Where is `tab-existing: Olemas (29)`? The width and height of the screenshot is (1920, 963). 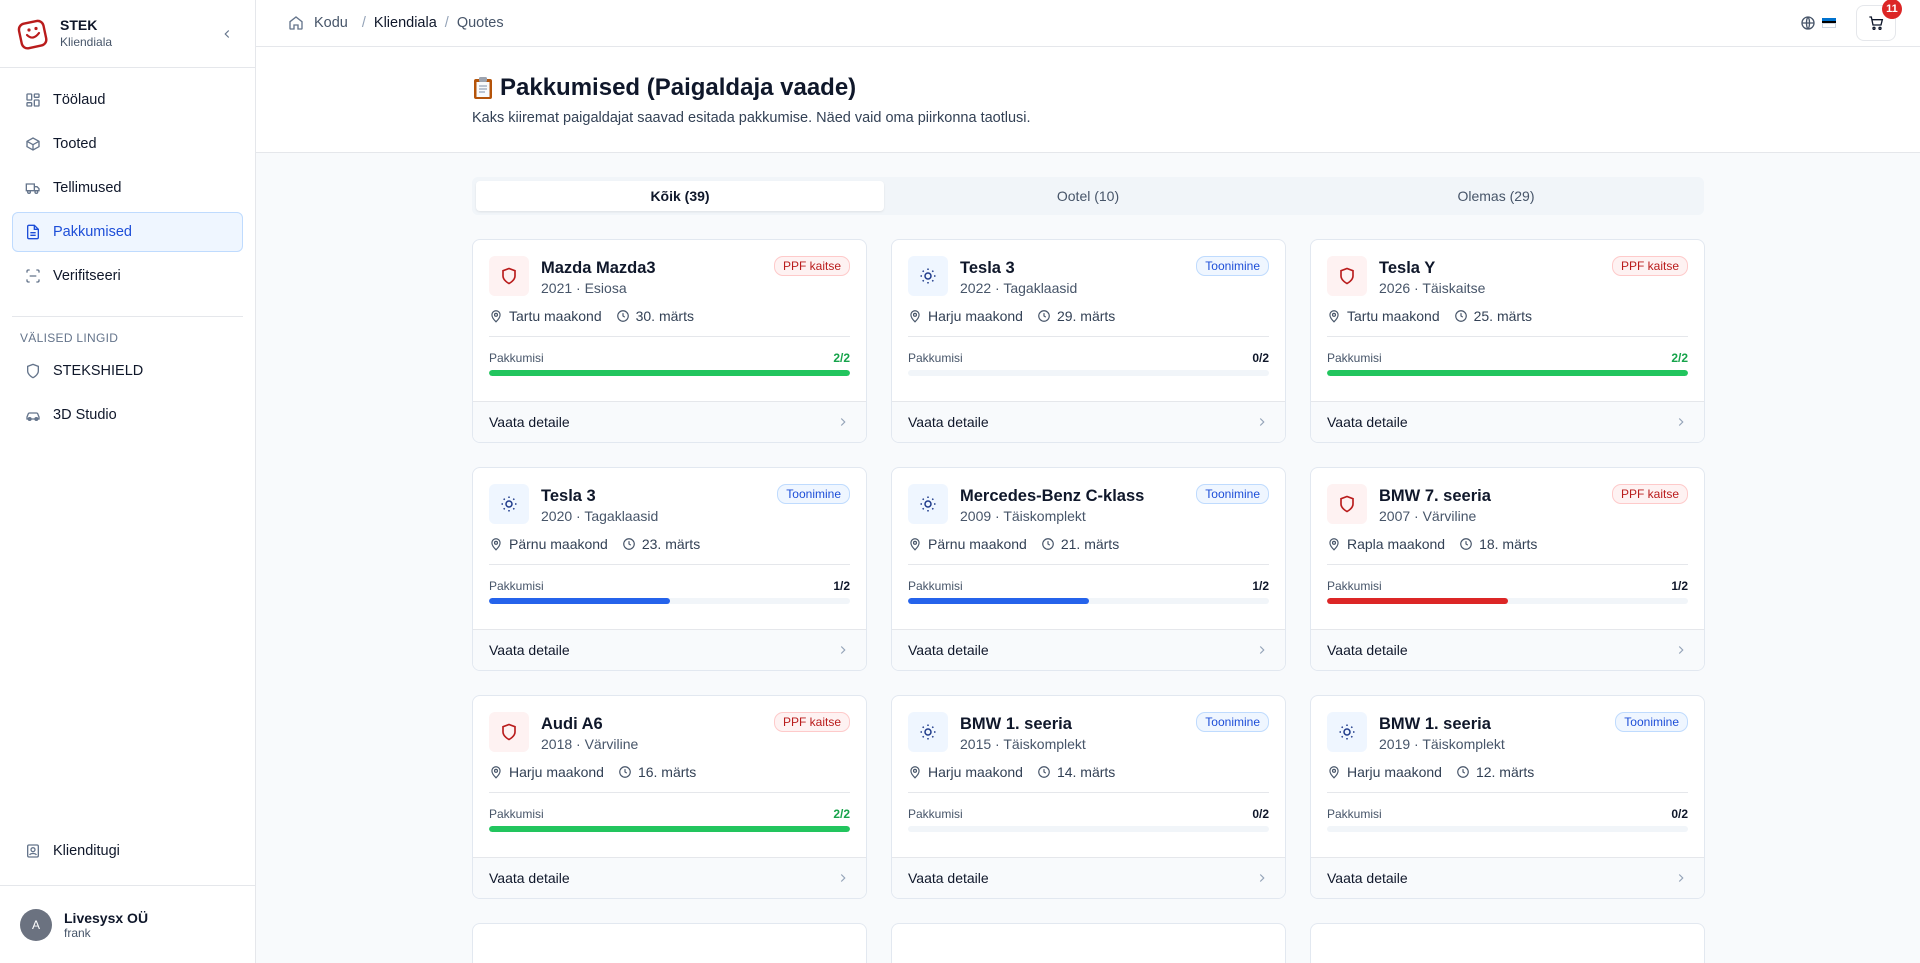
tab-existing: Olemas (29) is located at coordinates (1496, 196).